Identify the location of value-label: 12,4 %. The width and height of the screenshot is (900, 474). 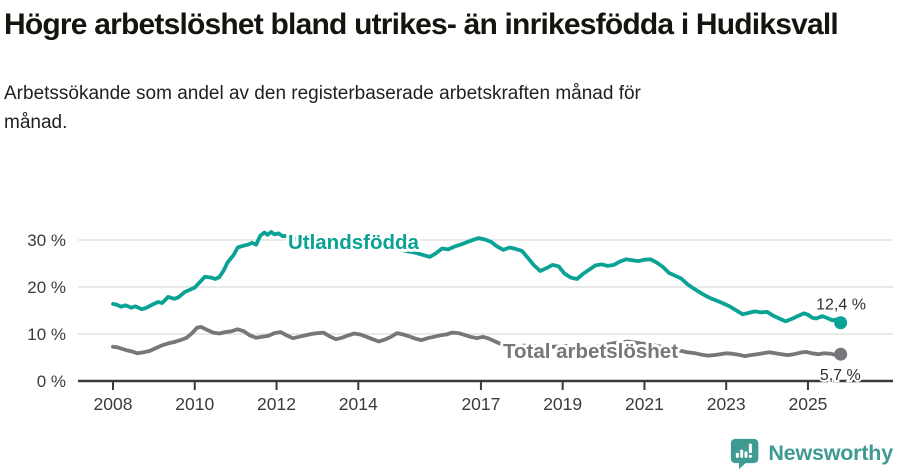
(841, 305).